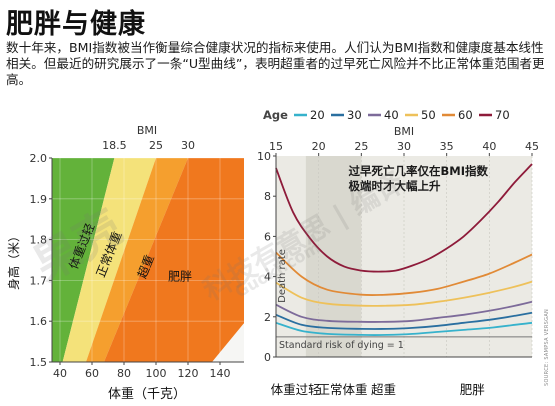 Image resolution: width=555 pixels, height=406 pixels. Describe the element at coordinates (419, 171) in the screenshot. I see `chart-annotation-line1: 过早死亡几率仅在BMI指数` at that location.